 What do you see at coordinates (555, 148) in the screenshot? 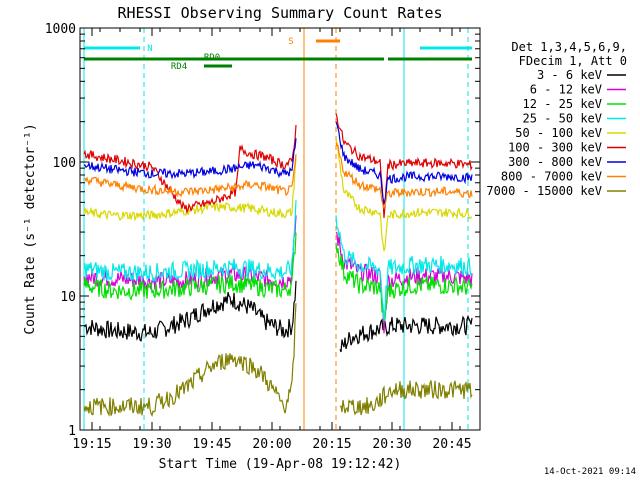
I see `legend-label-5: 100 - 300 keV` at bounding box center [555, 148].